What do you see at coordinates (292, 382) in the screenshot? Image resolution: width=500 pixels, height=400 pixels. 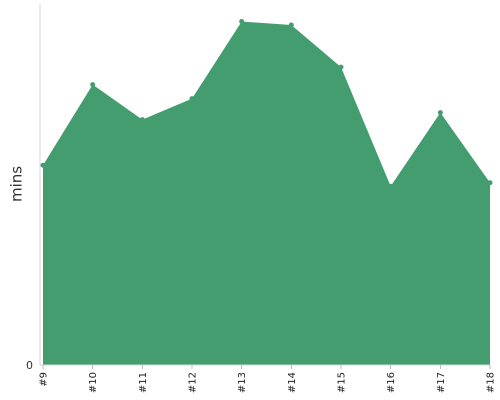 I see `x-tick-label: #14` at bounding box center [292, 382].